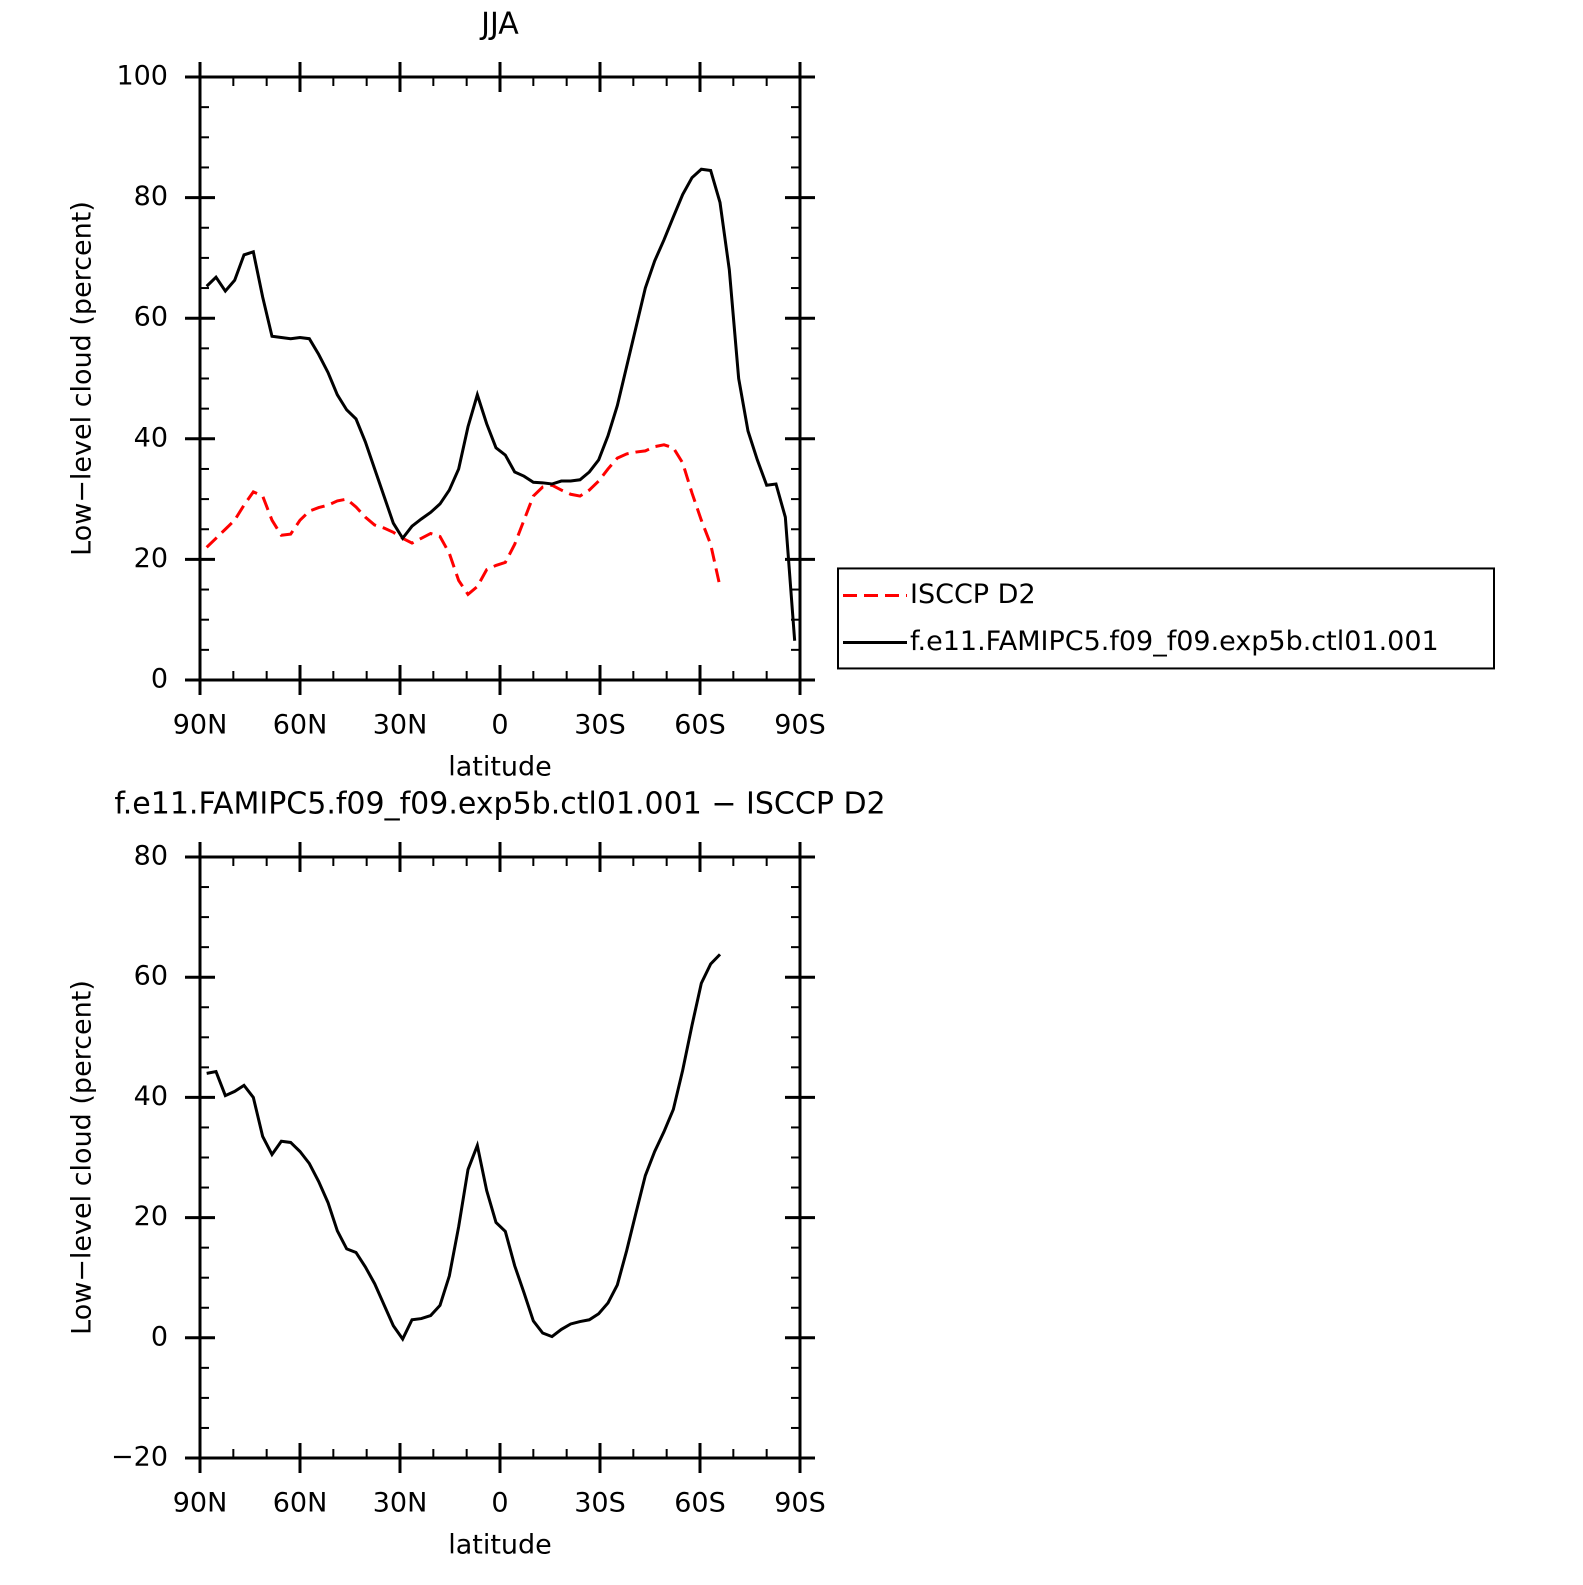 The height and width of the screenshot is (1585, 1583). What do you see at coordinates (499, 24) in the screenshot?
I see `chart-title: JJA` at bounding box center [499, 24].